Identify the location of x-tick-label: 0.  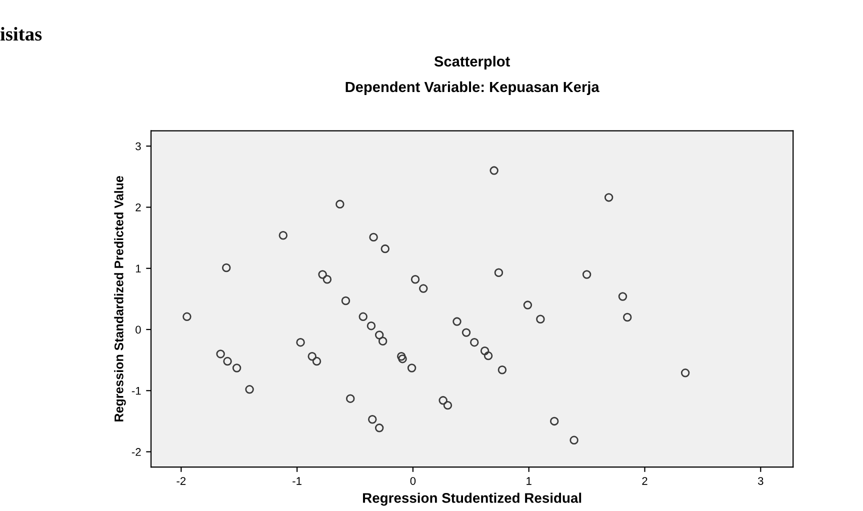
(413, 481).